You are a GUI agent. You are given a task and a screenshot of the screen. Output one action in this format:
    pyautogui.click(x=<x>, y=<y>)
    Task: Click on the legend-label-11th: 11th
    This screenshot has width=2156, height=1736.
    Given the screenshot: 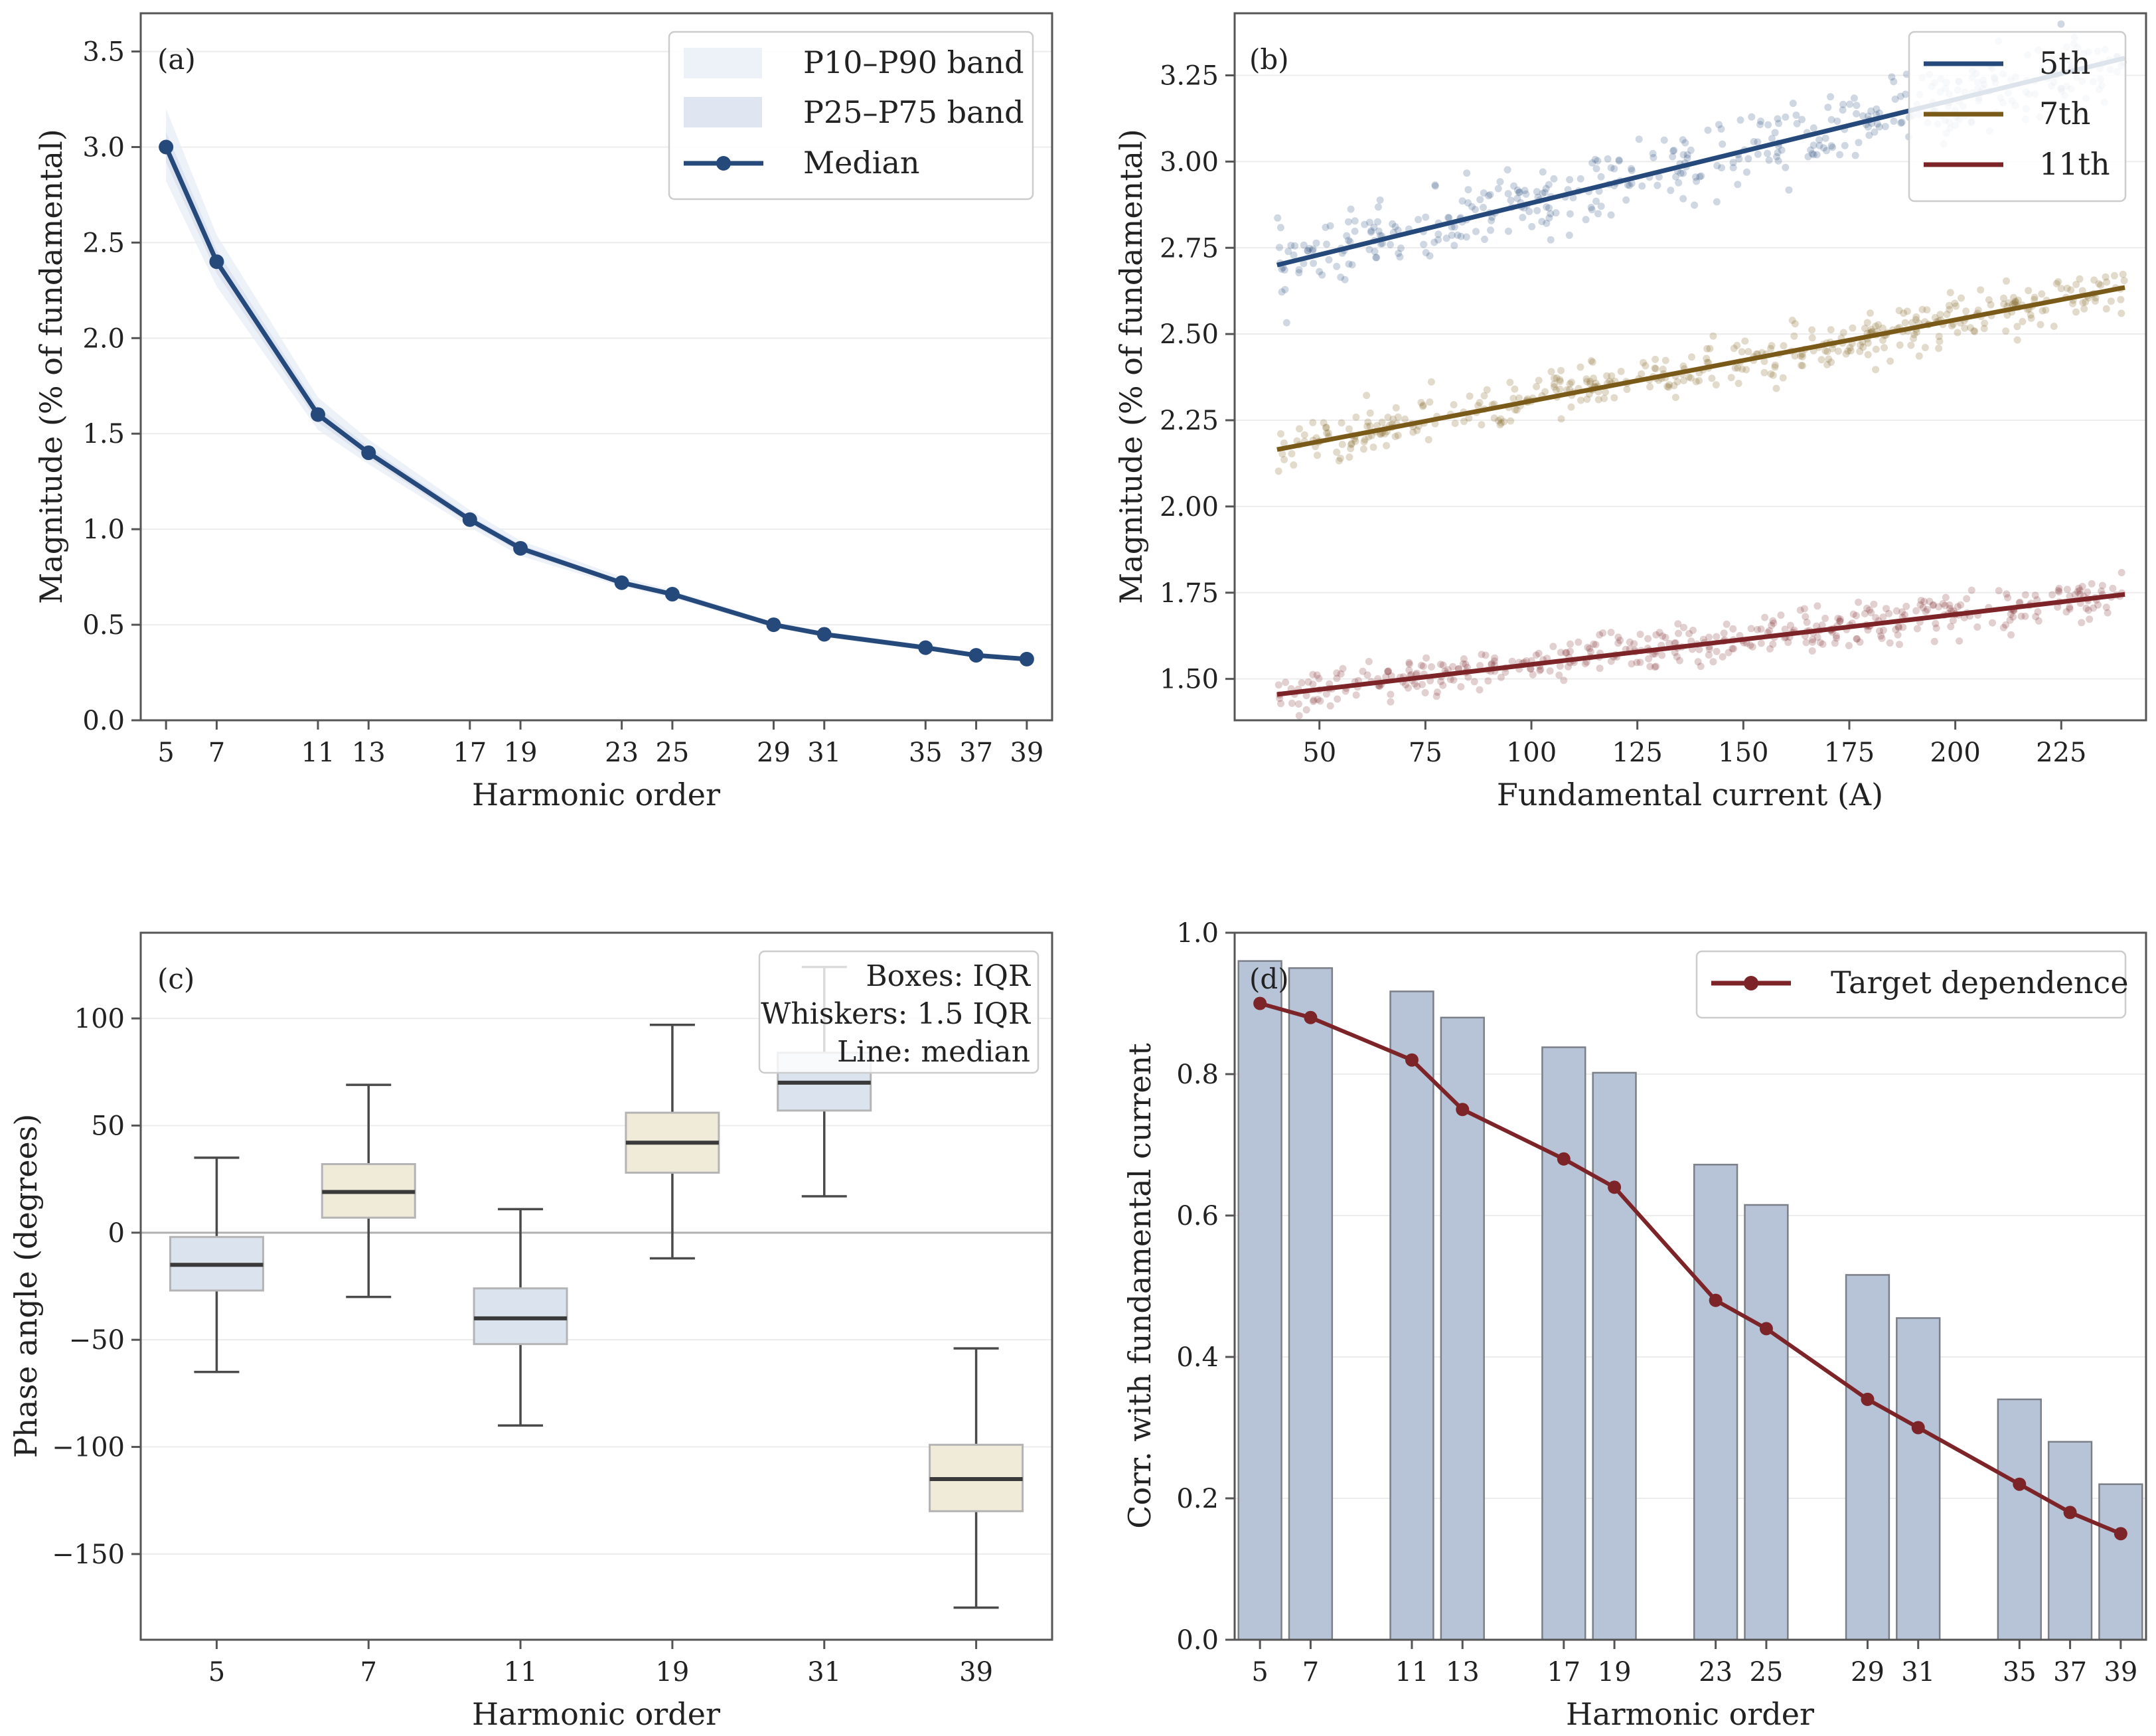 What is the action you would take?
    pyautogui.click(x=2074, y=164)
    